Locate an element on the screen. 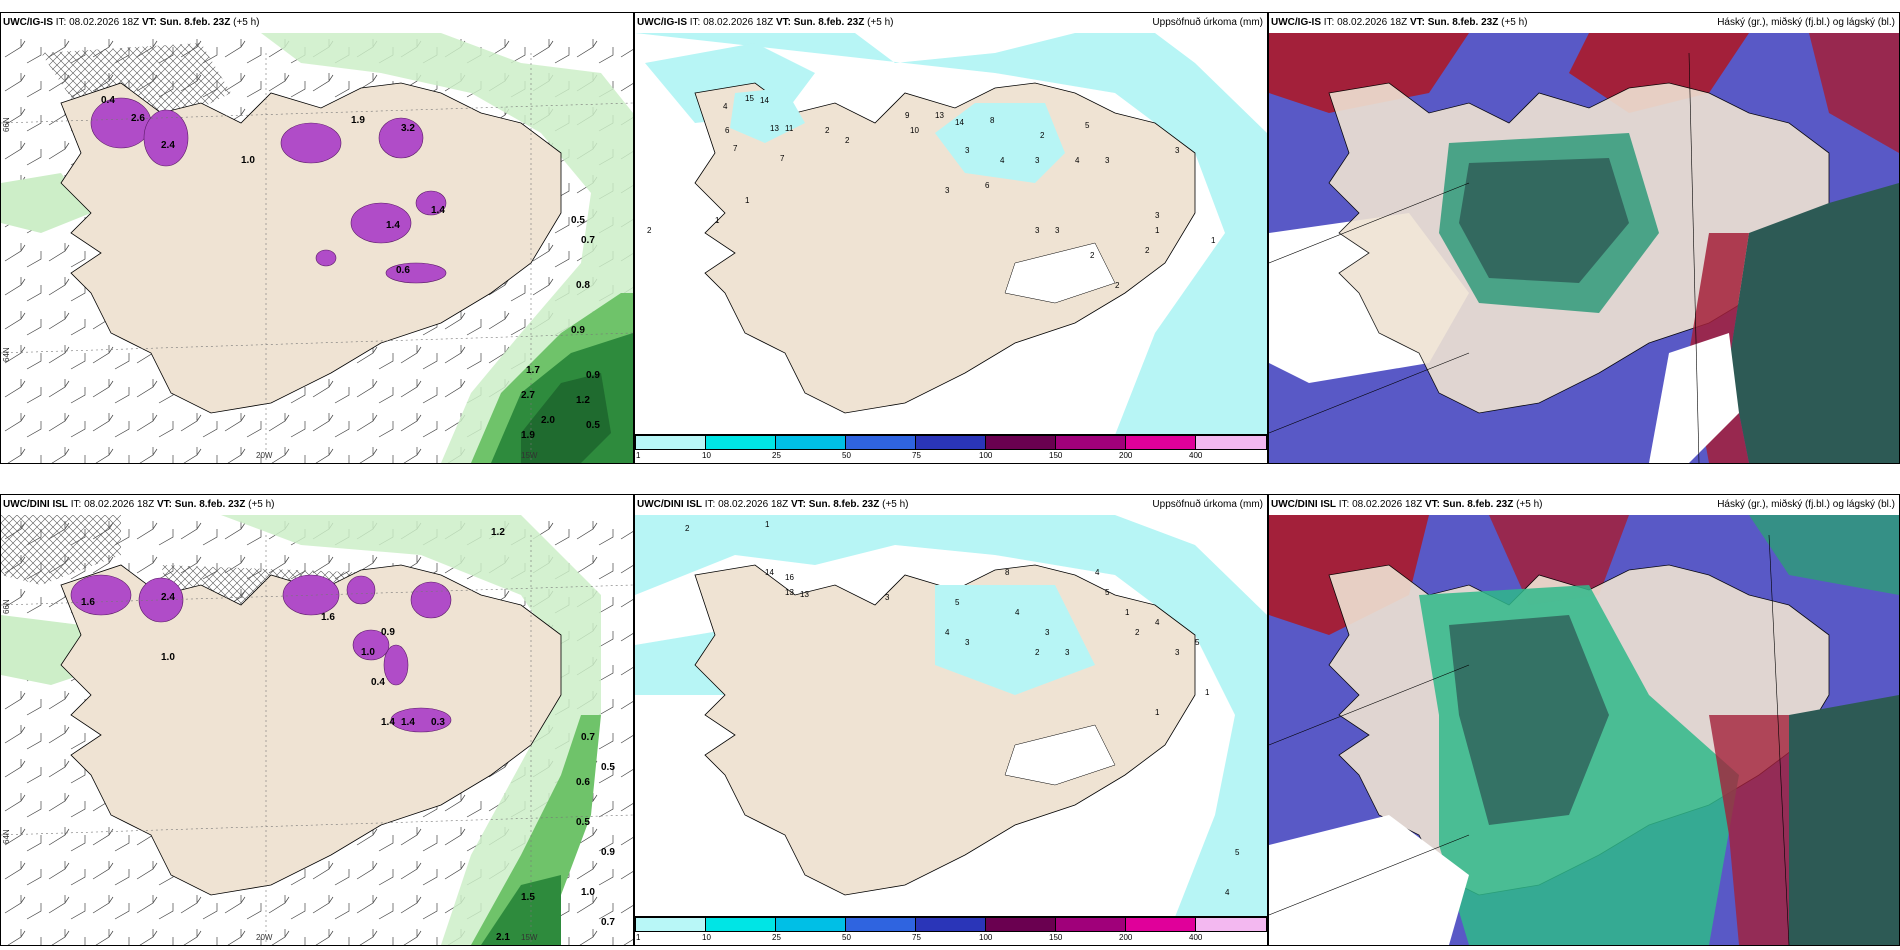  panel-variable-title: Uppsöfnuð úrkoma (mm) is located at coordinates (1207, 22).